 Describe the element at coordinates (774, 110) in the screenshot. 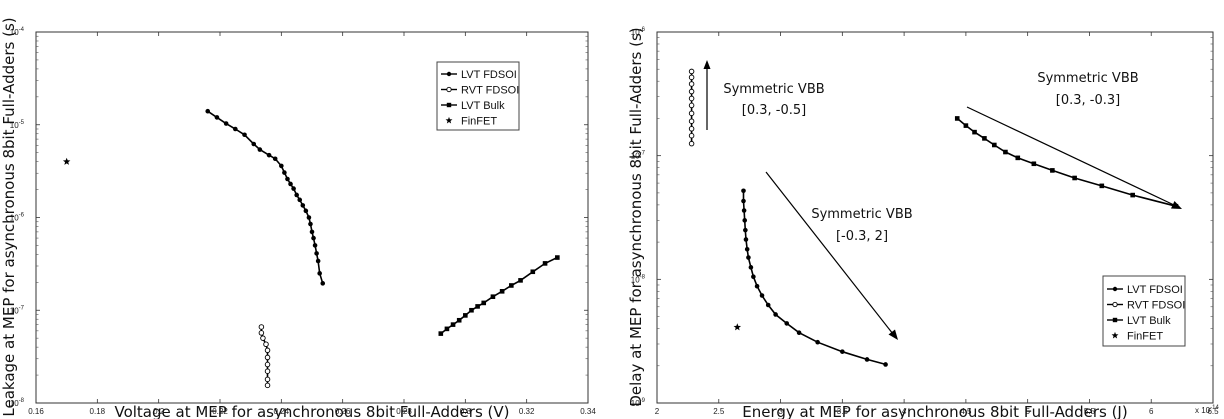

I see `annotation-vbb-rvt-line2: [0.3, -0.5]` at that location.